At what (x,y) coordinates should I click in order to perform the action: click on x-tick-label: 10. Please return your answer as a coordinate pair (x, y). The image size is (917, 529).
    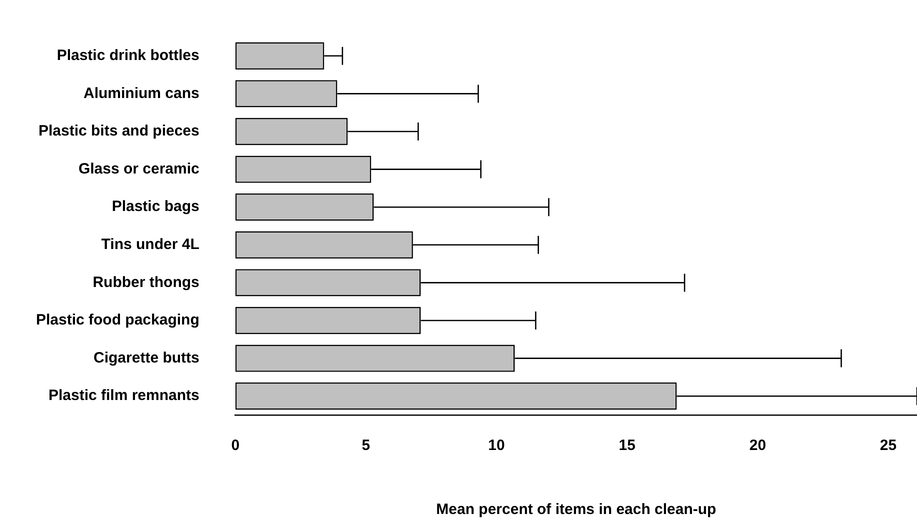
    Looking at the image, I should click on (496, 445).